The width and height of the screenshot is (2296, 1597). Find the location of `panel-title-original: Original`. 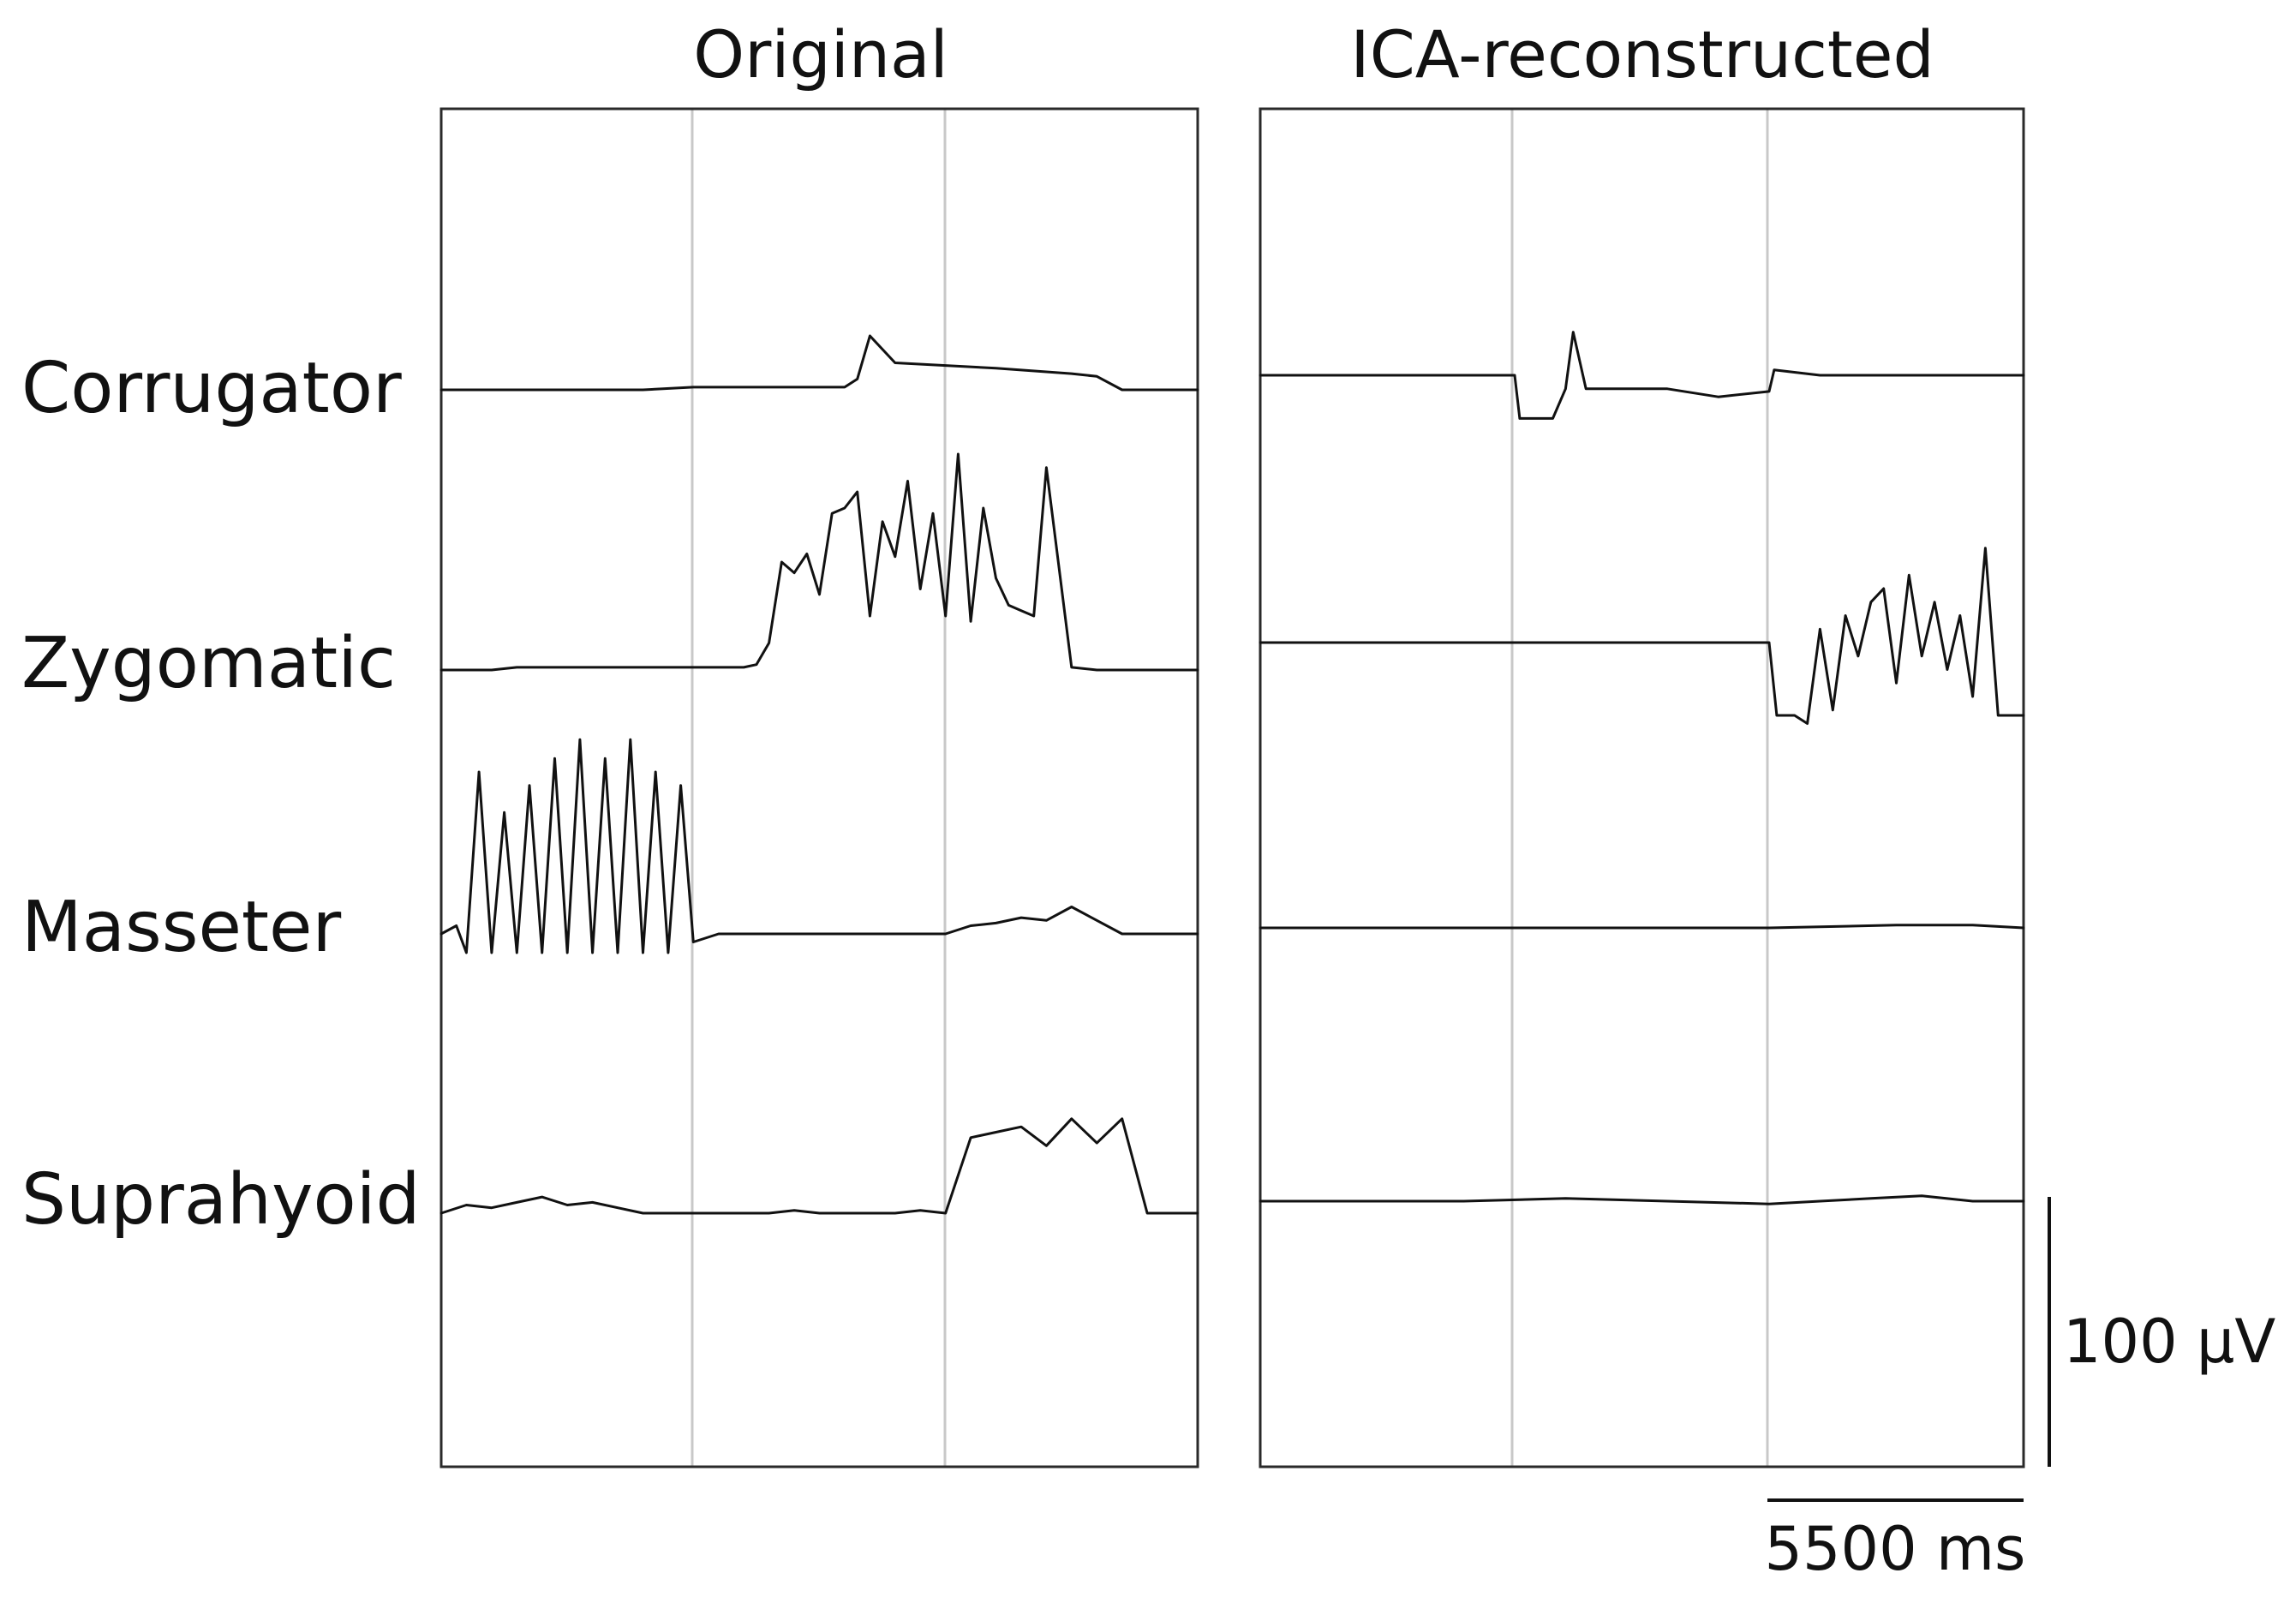

panel-title-original: Original is located at coordinates (820, 54).